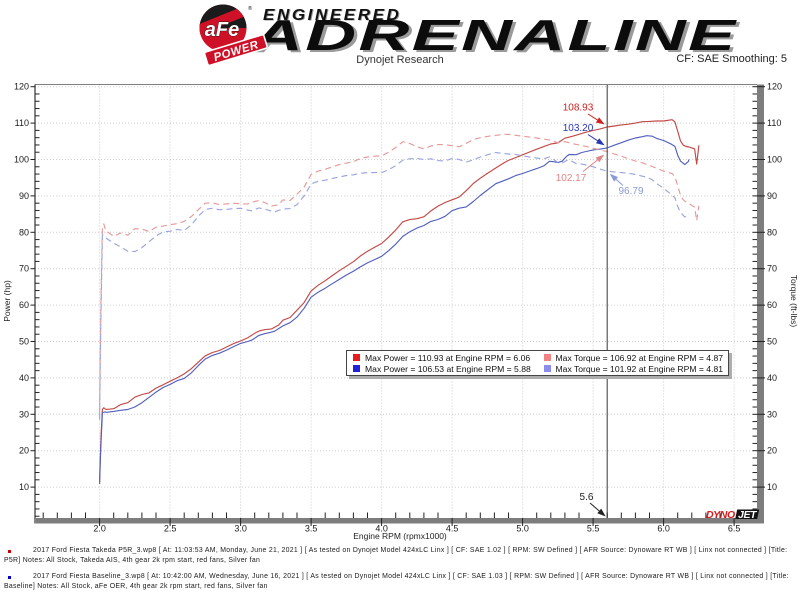  Describe the element at coordinates (663, 529) in the screenshot. I see `x-tick-label: 6.0` at that location.